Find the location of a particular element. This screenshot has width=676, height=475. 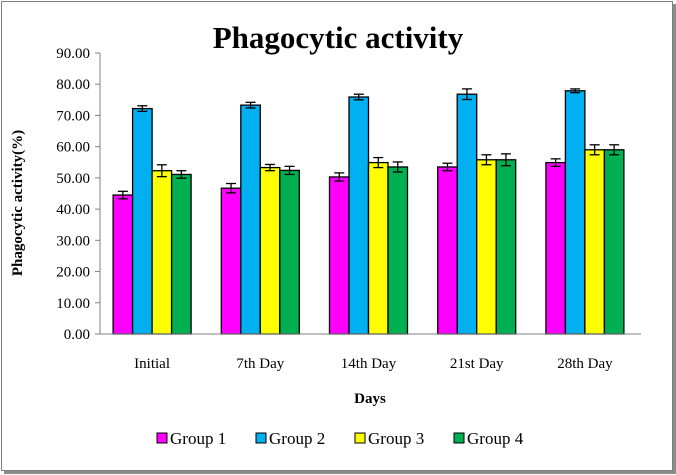

legend-label: Group 1 is located at coordinates (198, 438).